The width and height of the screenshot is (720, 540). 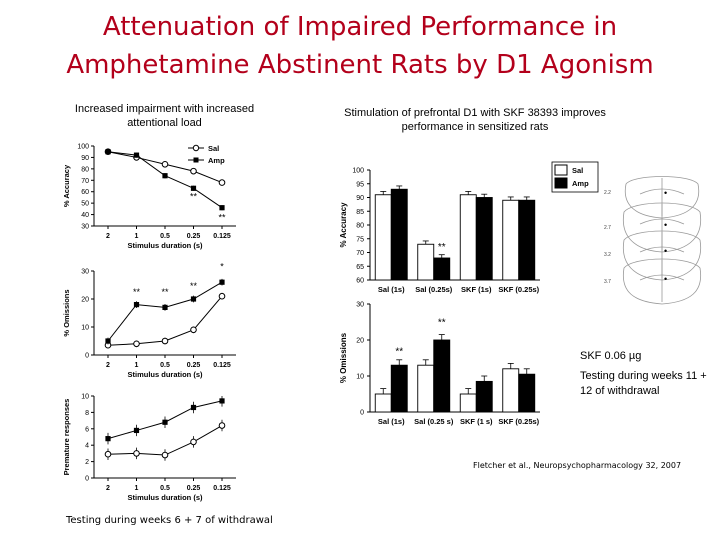 What do you see at coordinates (166, 374) in the screenshot?
I see `x-axis-label: Stimulus duration (s)` at bounding box center [166, 374].